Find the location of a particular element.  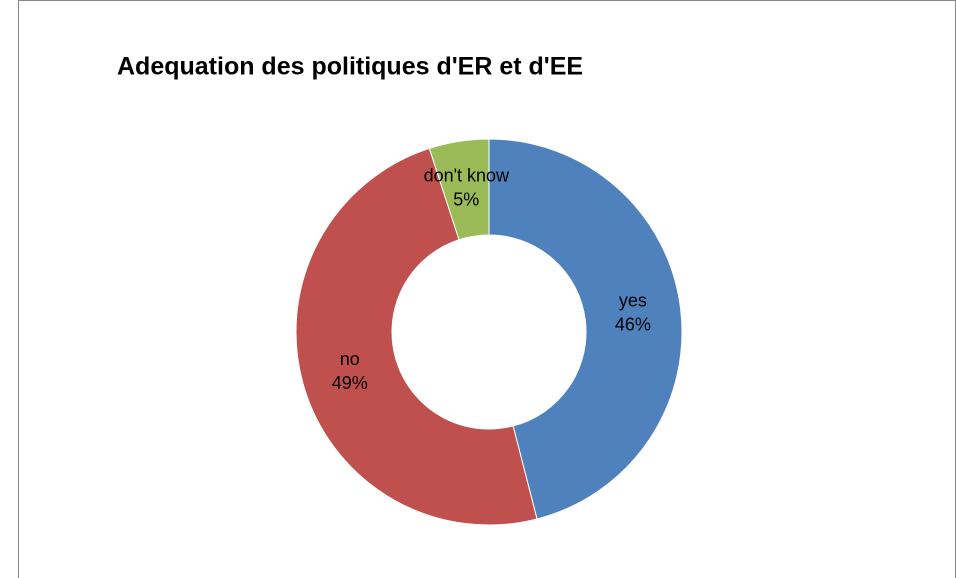

slice-value-label: 49% is located at coordinates (350, 383).